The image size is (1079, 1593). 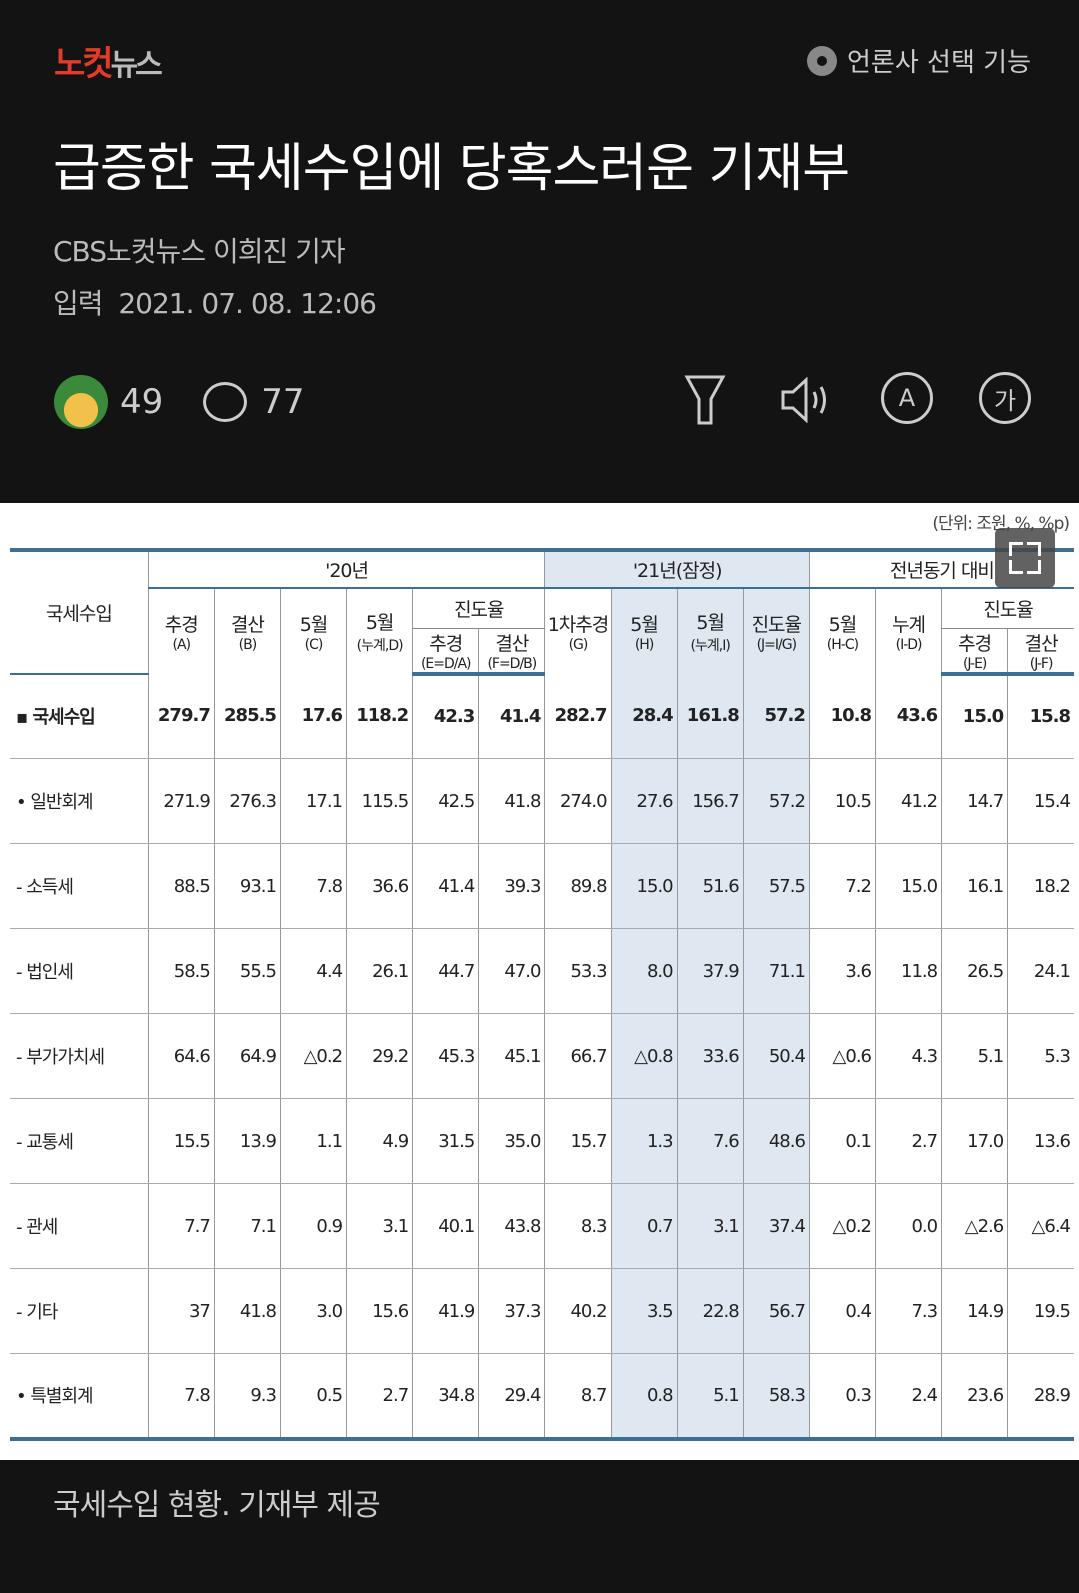 What do you see at coordinates (842, 886) in the screenshot?
I see `table-cell: 7.2` at bounding box center [842, 886].